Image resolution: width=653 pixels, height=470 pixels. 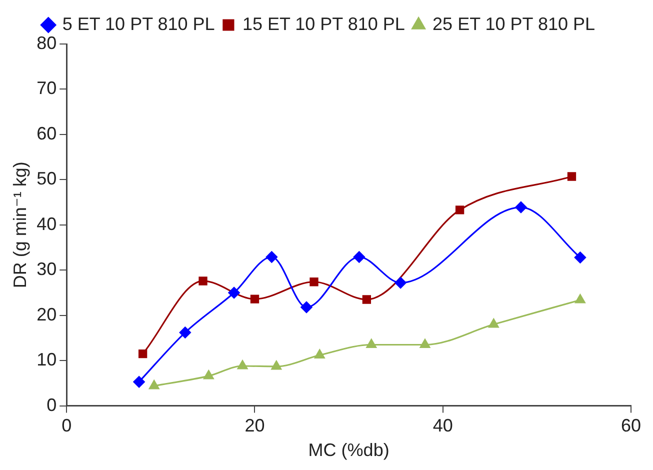 I want to click on x-tick-label: 60, so click(x=631, y=426).